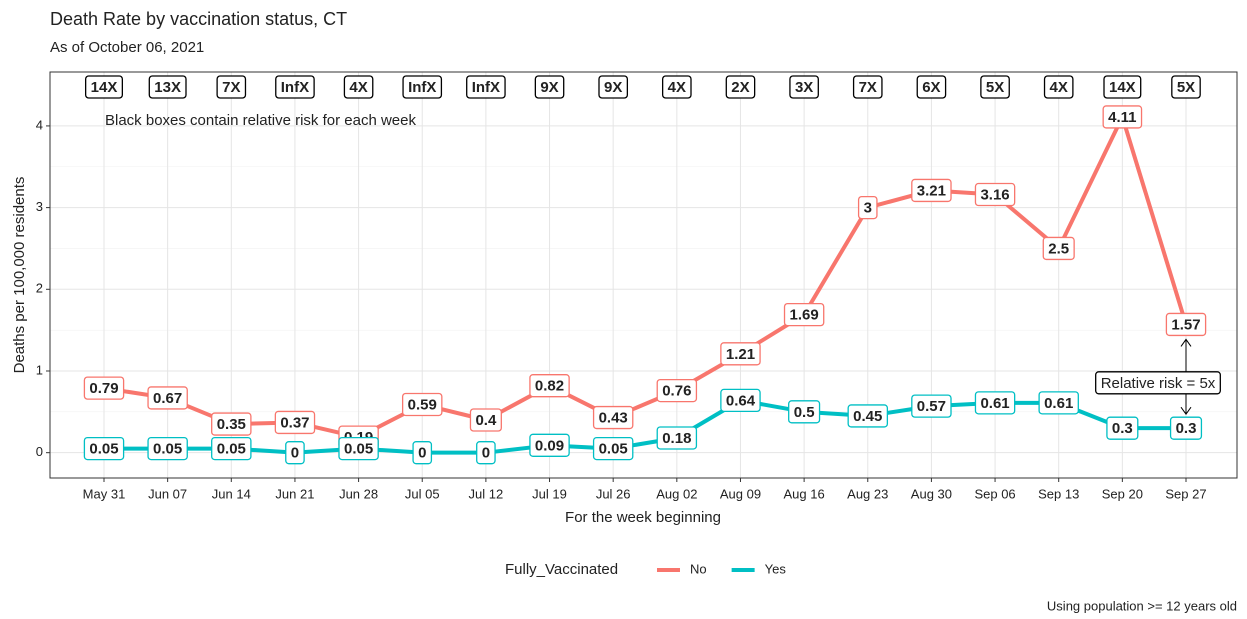 This screenshot has height=619, width=1247. What do you see at coordinates (39, 451) in the screenshot?
I see `y-tick-label: 0` at bounding box center [39, 451].